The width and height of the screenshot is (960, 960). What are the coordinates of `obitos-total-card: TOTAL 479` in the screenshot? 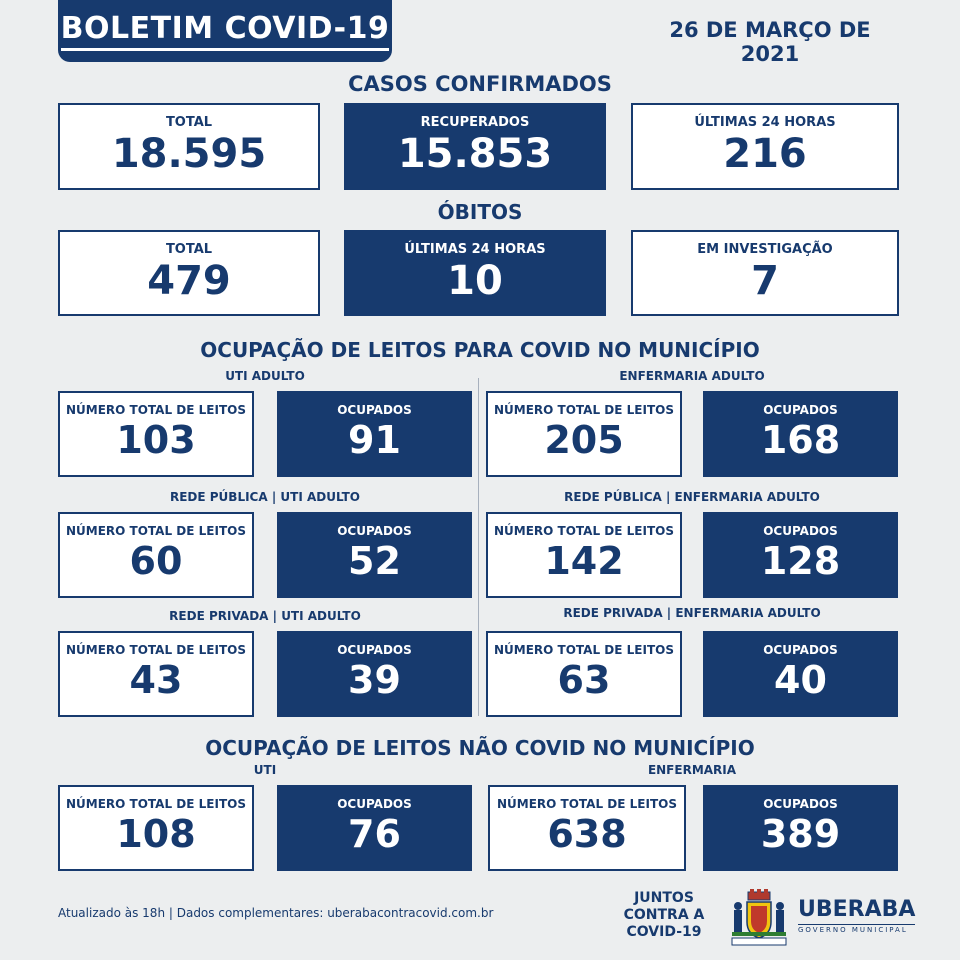 It's located at (189, 273).